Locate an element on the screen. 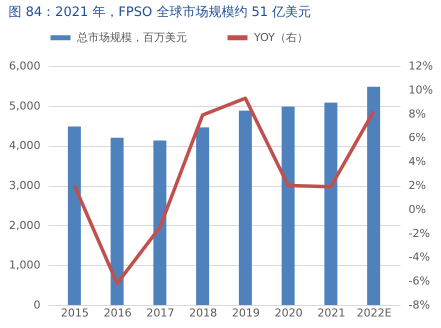  x-tick-label: 2018 is located at coordinates (203, 313).